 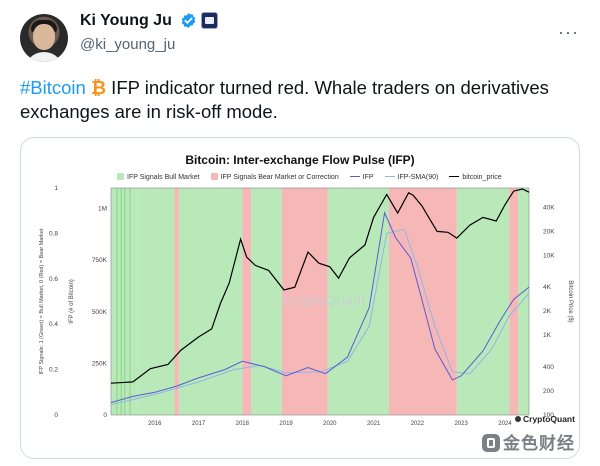 I want to click on watermark: CryptoQuant, so click(x=323, y=300).